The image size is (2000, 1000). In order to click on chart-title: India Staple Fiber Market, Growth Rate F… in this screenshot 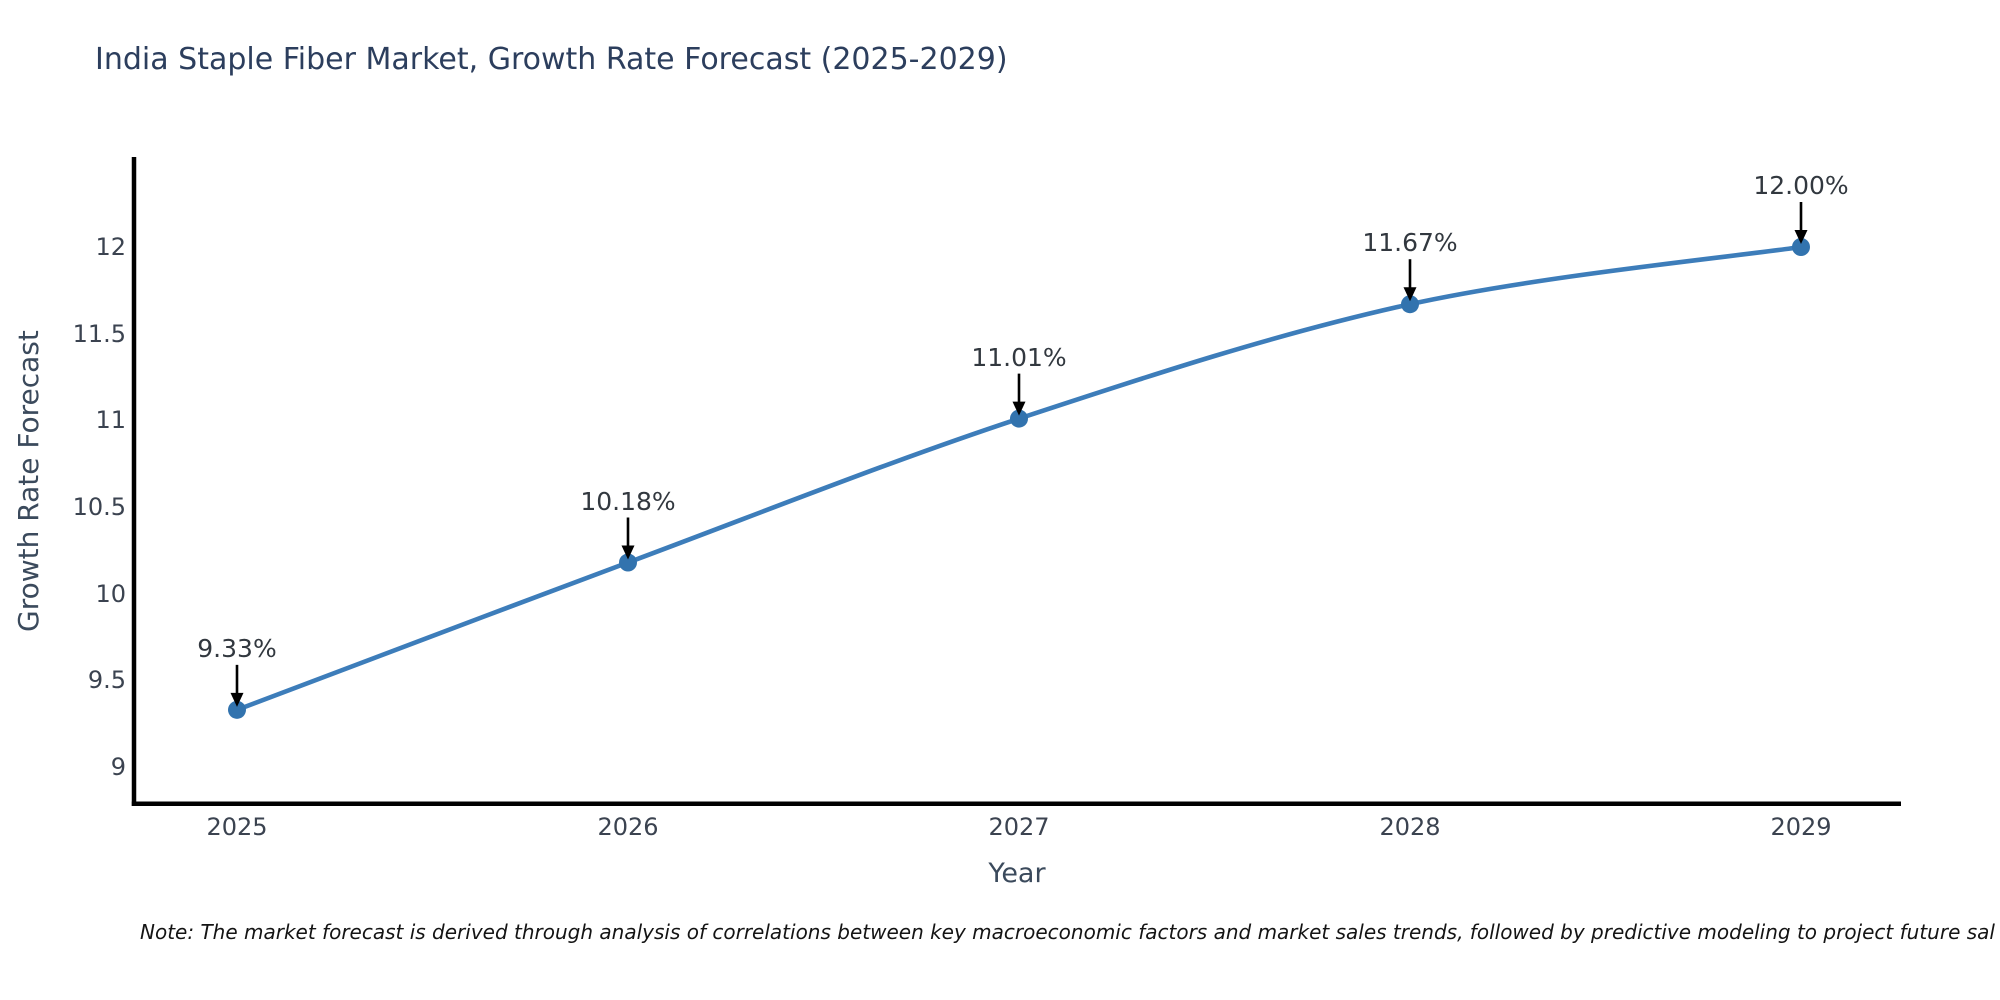, I will do `click(551, 59)`.